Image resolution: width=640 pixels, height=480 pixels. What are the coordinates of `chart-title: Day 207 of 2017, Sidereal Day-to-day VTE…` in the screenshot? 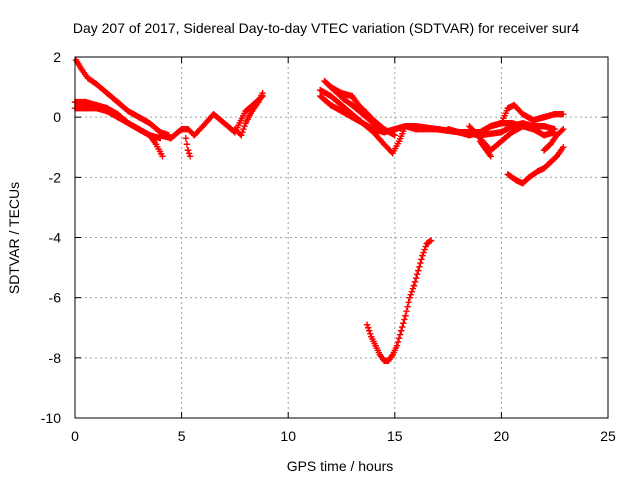 It's located at (326, 28).